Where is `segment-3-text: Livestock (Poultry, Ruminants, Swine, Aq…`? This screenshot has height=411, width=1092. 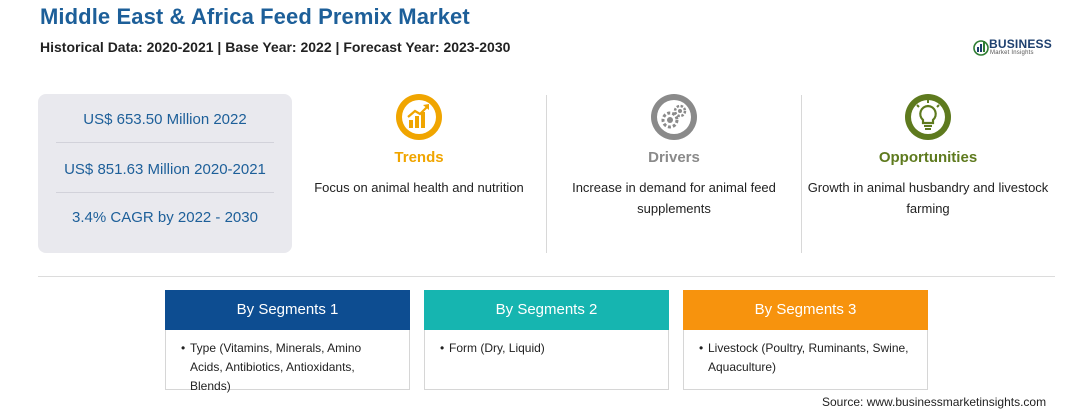 segment-3-text: Livestock (Poultry, Ruminants, Swine, Aq… is located at coordinates (808, 357).